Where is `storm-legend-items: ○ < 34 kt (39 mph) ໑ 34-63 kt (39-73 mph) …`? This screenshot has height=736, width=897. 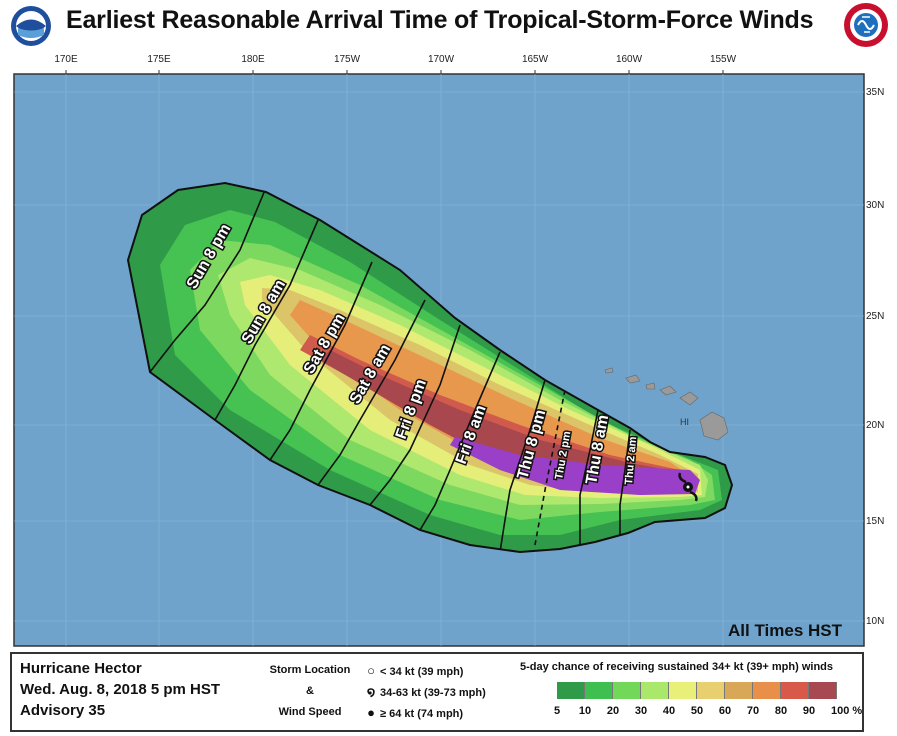
storm-legend-items: ○ < 34 kt (39 mph) ໑ 34-63 kt (39-73 mph) … is located at coordinates (425, 691).